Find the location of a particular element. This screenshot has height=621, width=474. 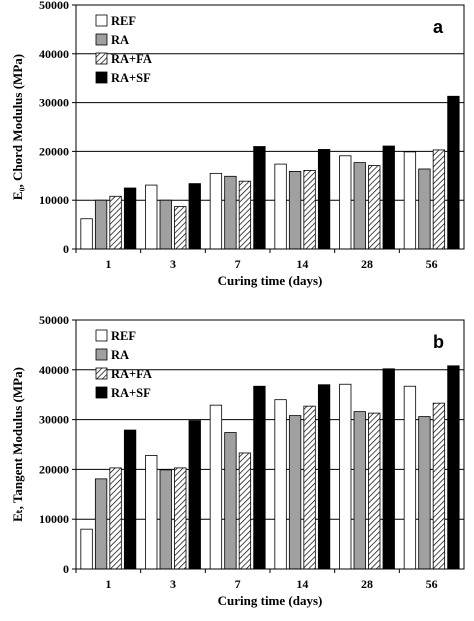

x-tick-label: 1 is located at coordinates (108, 584).